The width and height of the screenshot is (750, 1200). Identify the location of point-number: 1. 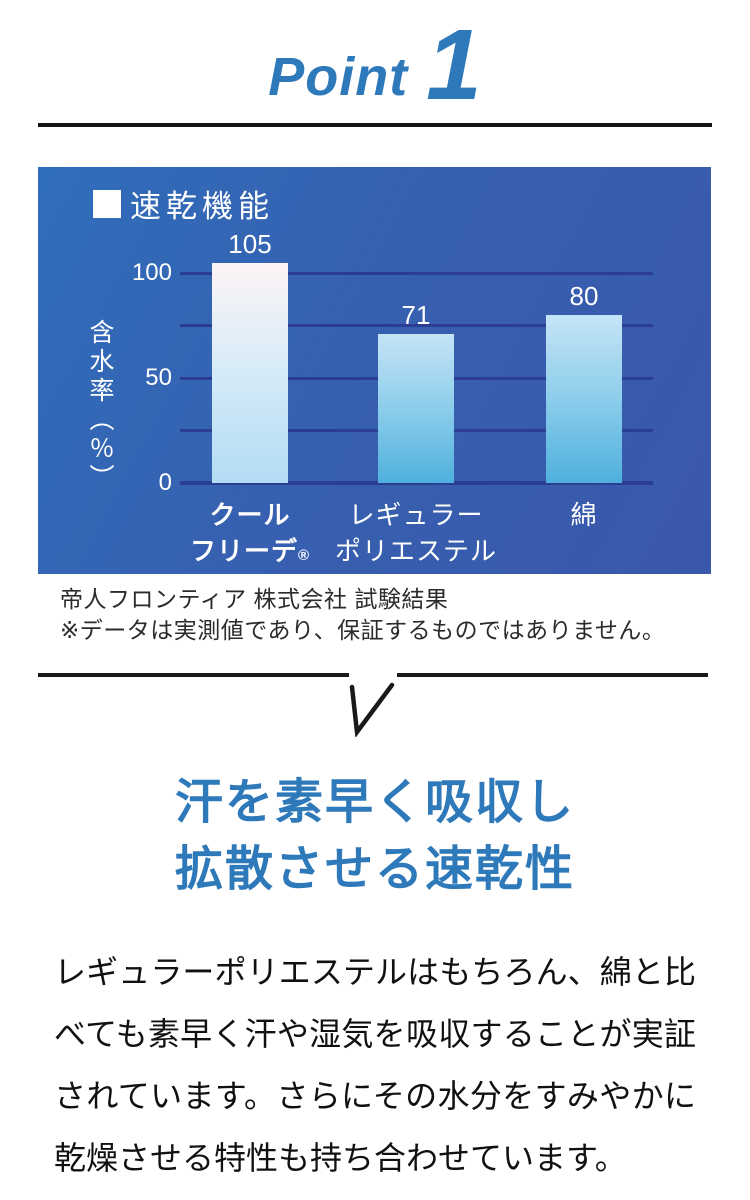
(454, 65).